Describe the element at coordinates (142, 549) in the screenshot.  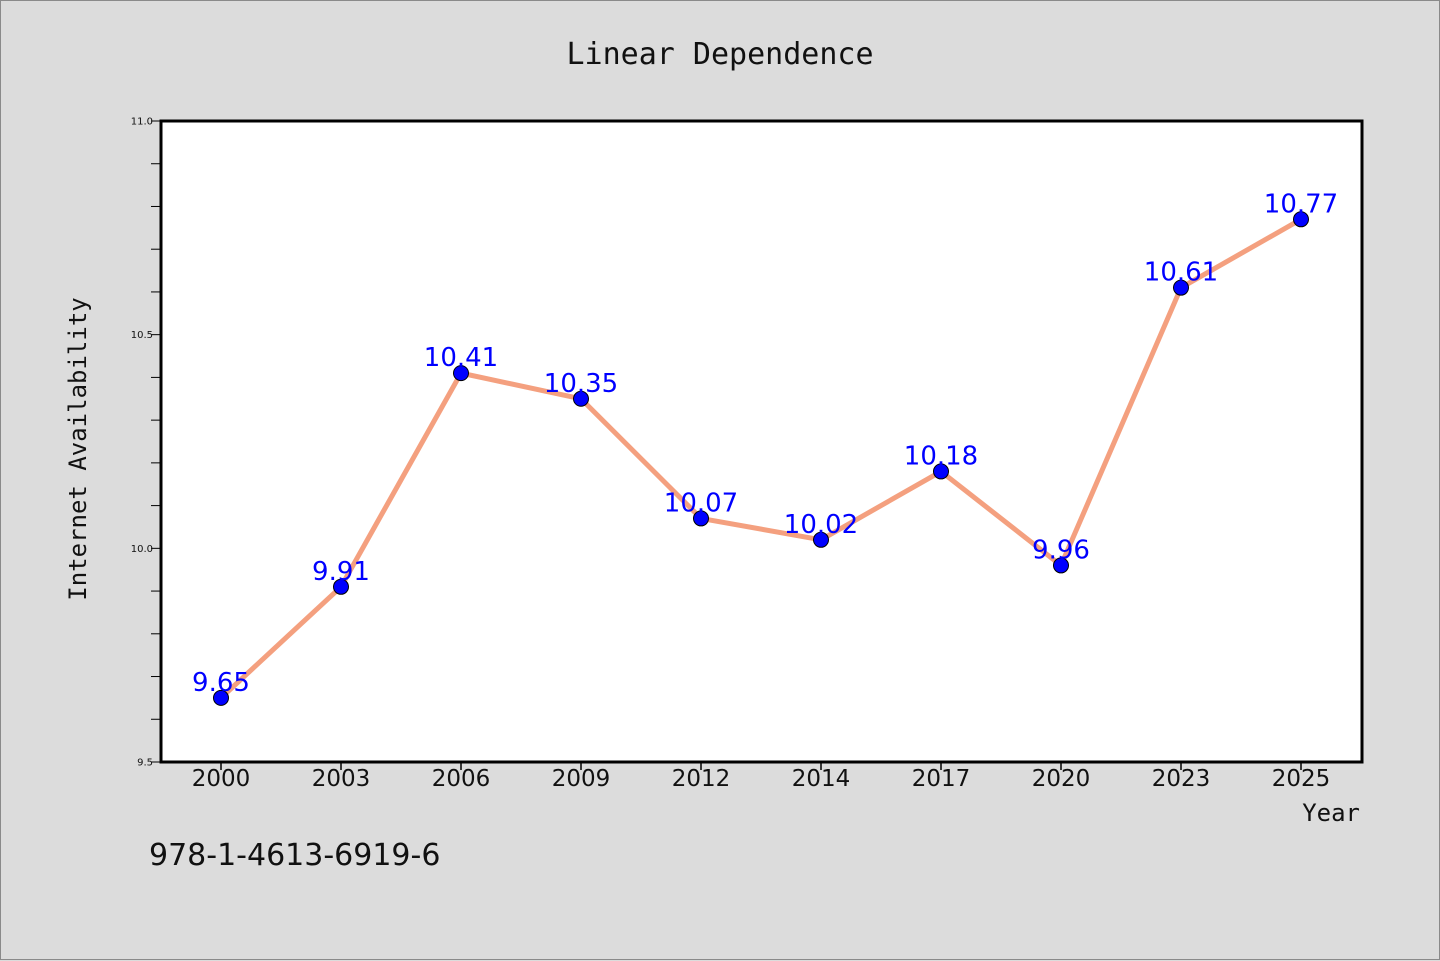
I see `y-tick-label: 10.0` at that location.